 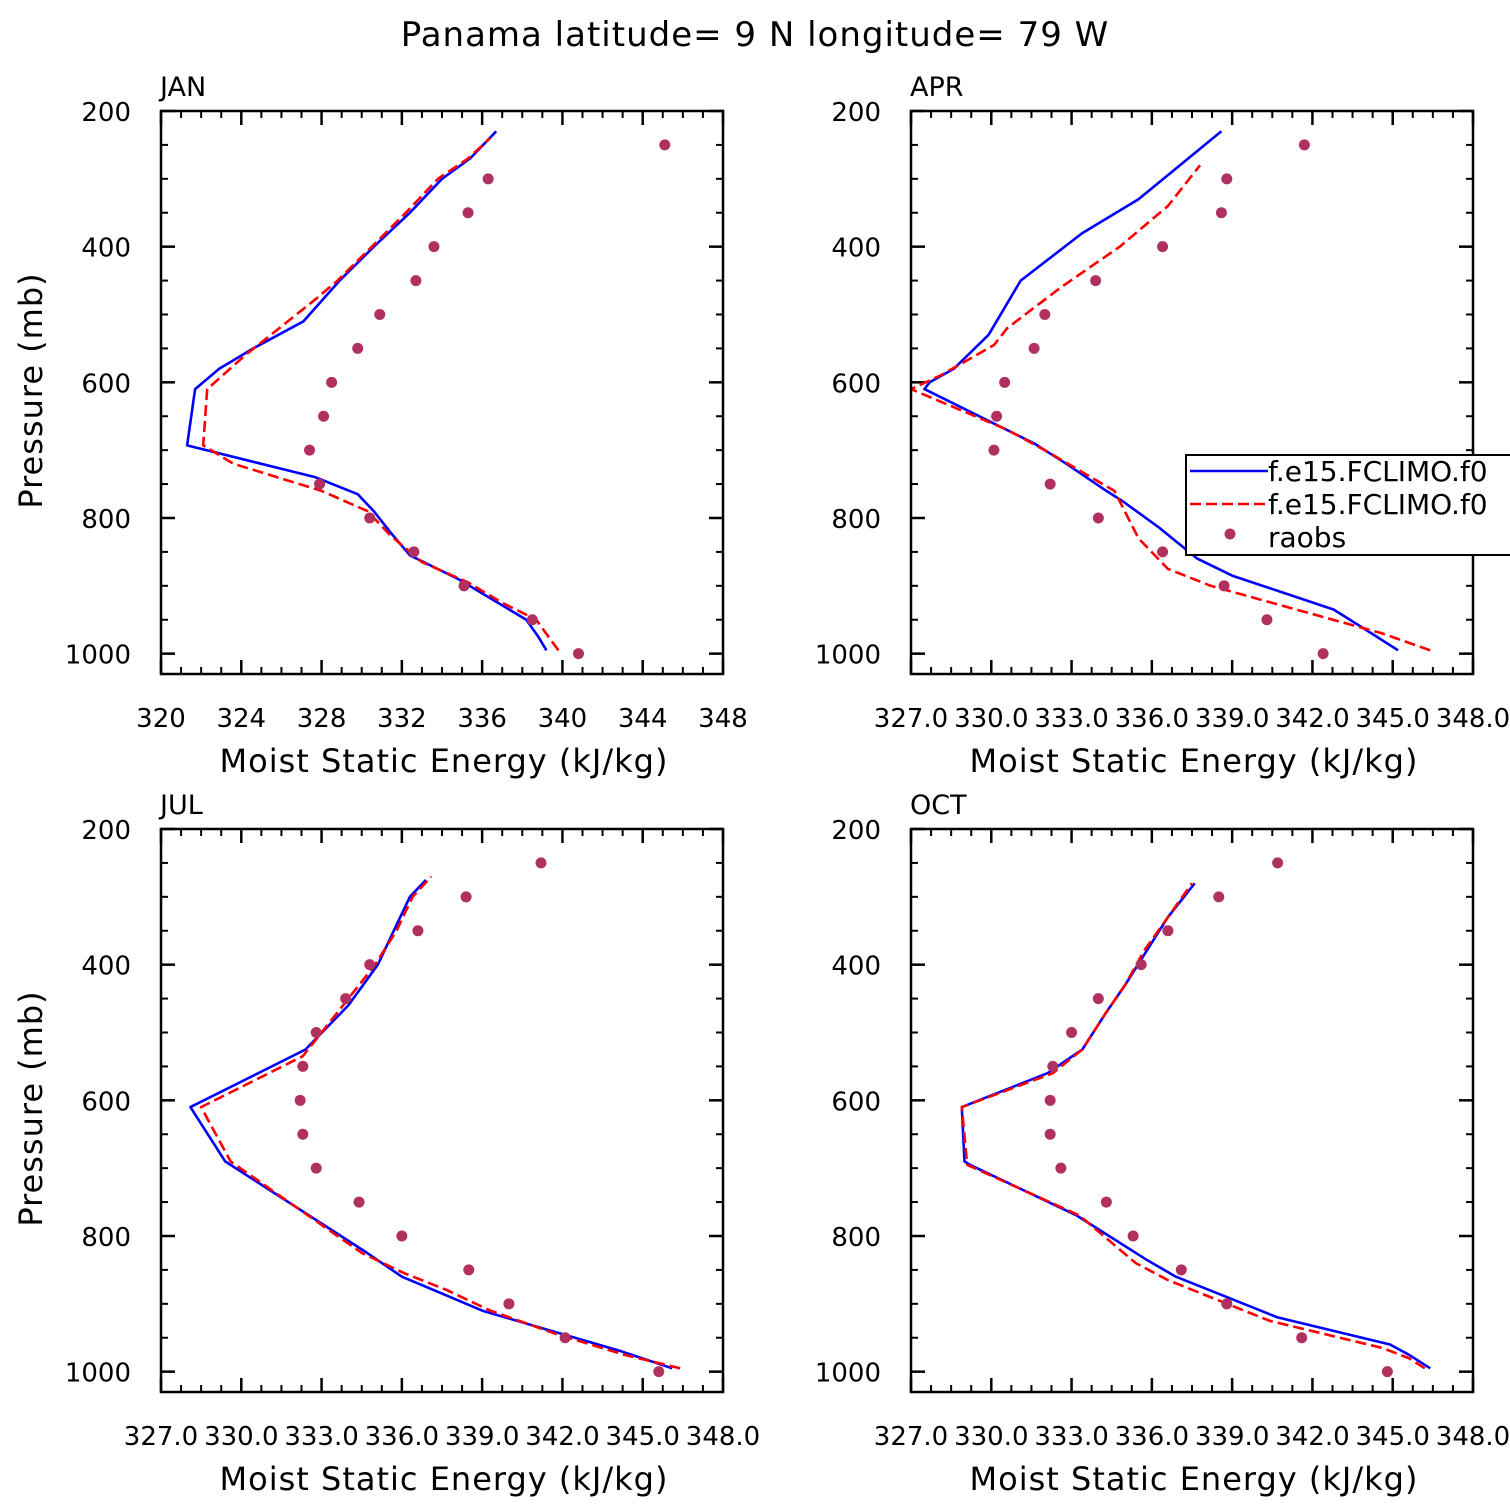 I want to click on panel-title: APR, so click(x=937, y=87).